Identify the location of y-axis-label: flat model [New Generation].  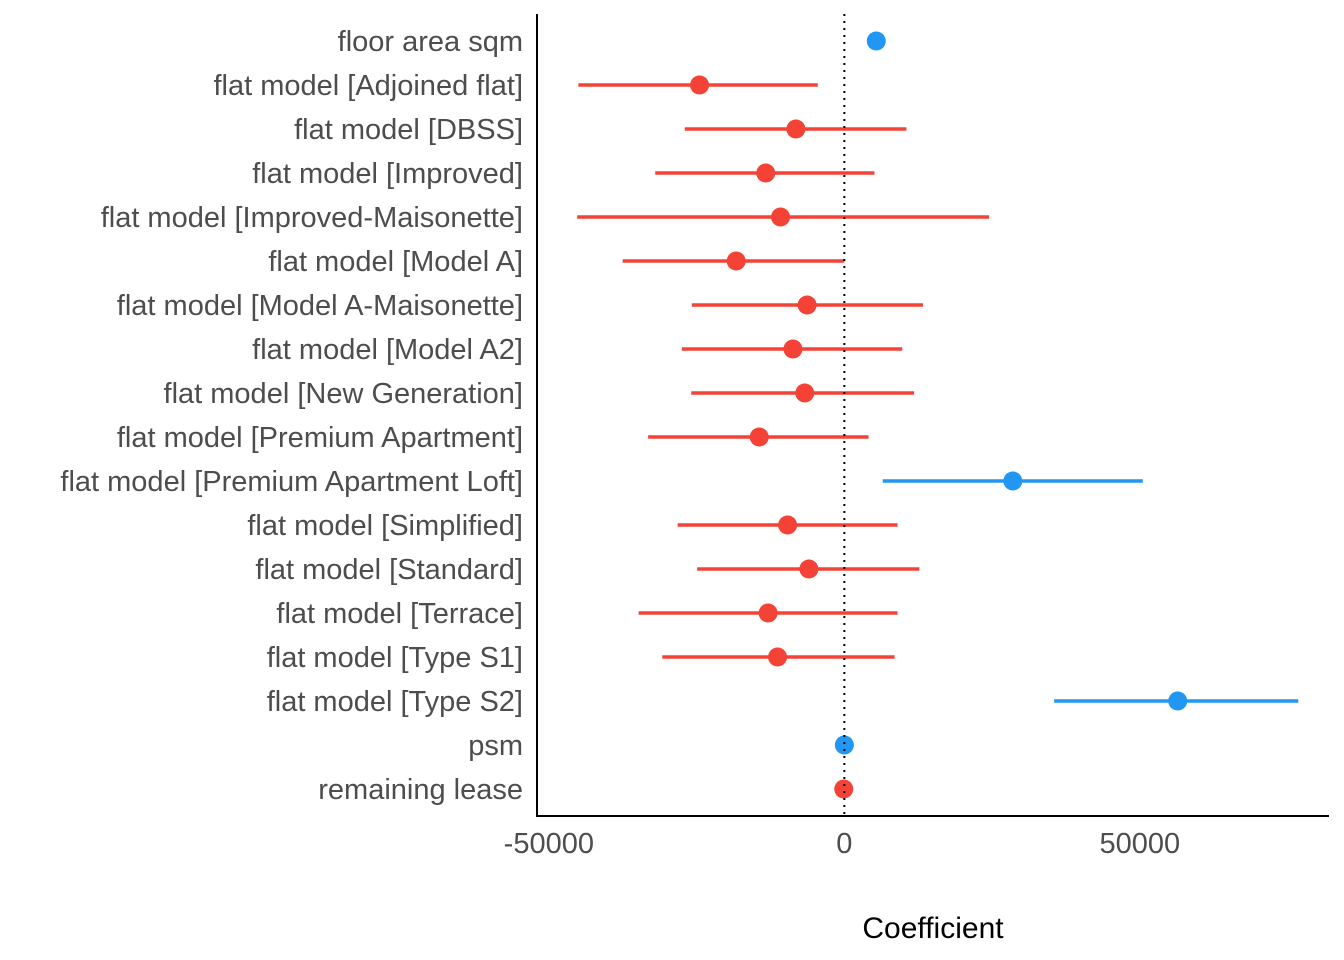
(343, 394).